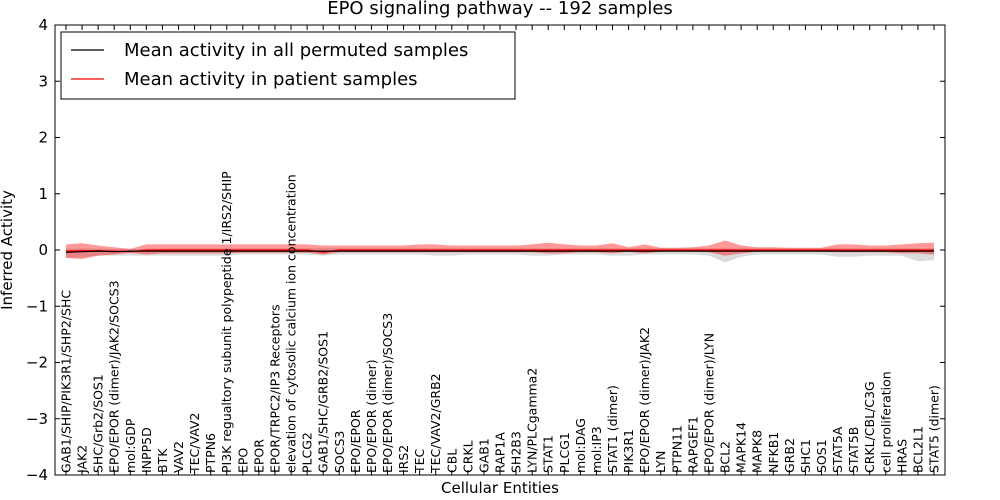  What do you see at coordinates (500, 488) in the screenshot?
I see `x-axis-label: Cellular Entities` at bounding box center [500, 488].